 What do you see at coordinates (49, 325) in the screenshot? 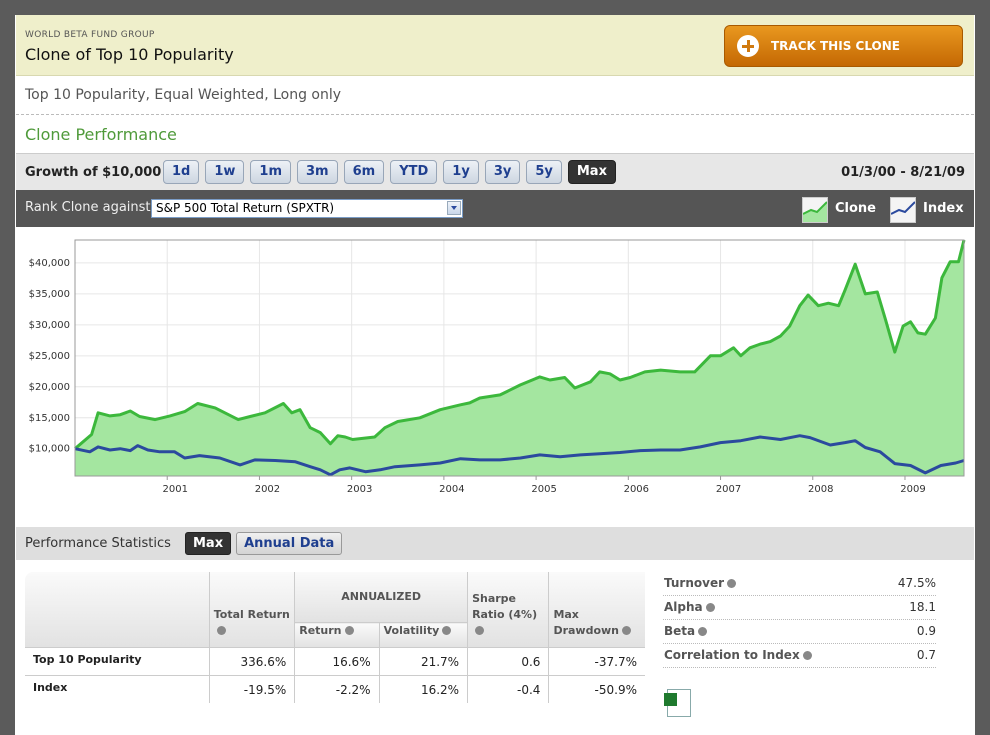
I see `y-tick-label: $30,000` at bounding box center [49, 325].